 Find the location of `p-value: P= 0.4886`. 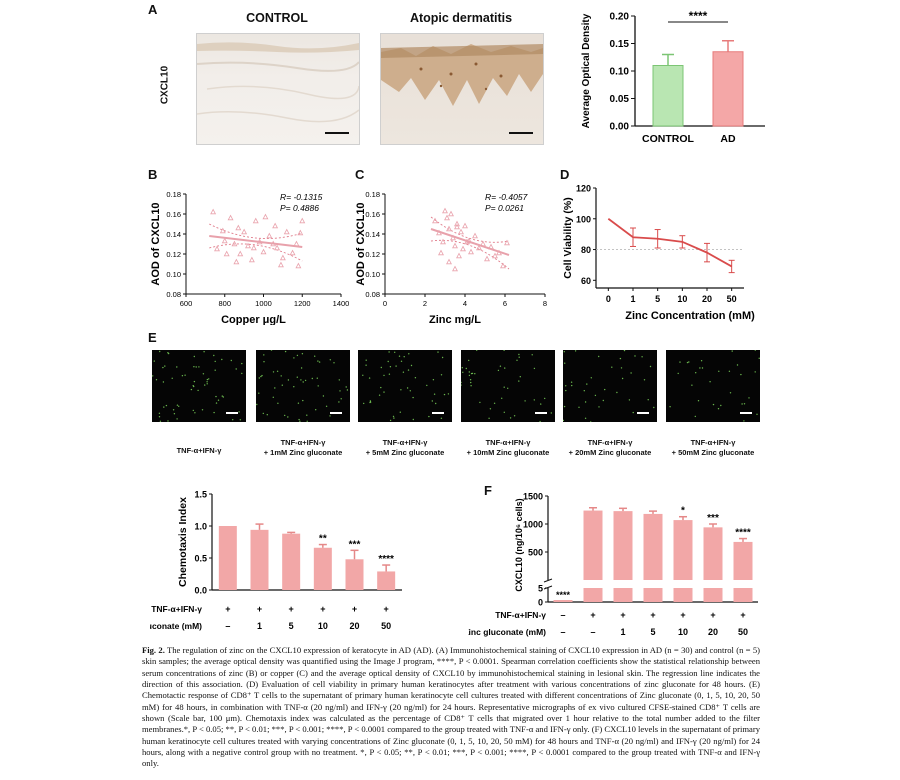

p-value: P= 0.4886 is located at coordinates (299, 208).